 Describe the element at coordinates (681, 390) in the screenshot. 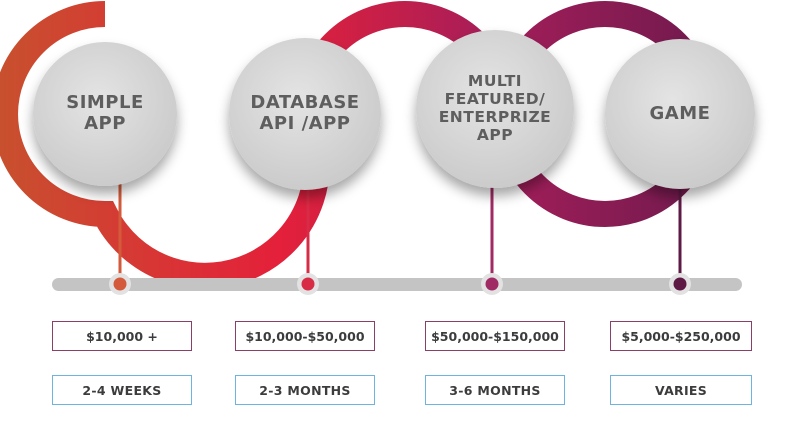

I see `duration-box: VARIES` at that location.